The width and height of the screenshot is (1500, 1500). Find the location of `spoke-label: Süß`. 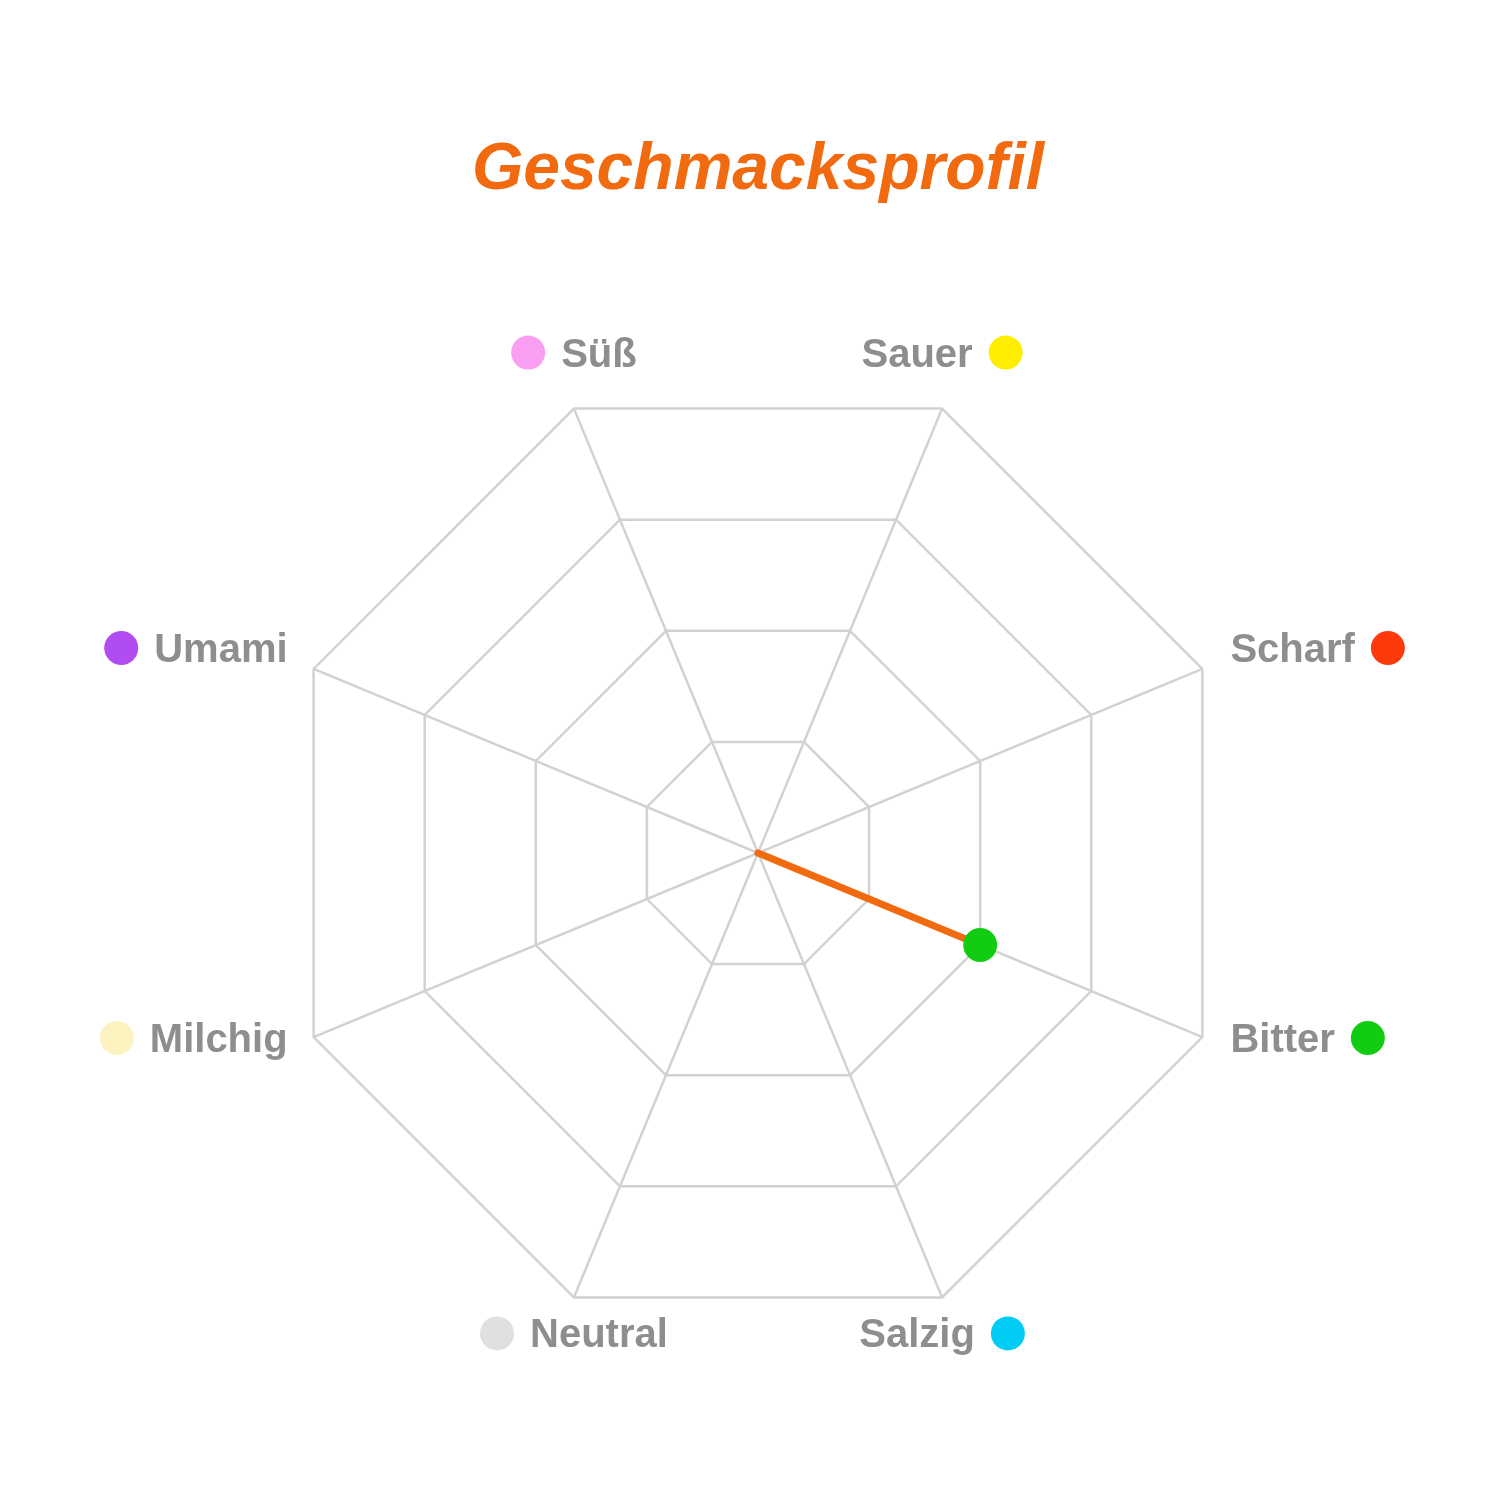

spoke-label: Süß is located at coordinates (599, 352).